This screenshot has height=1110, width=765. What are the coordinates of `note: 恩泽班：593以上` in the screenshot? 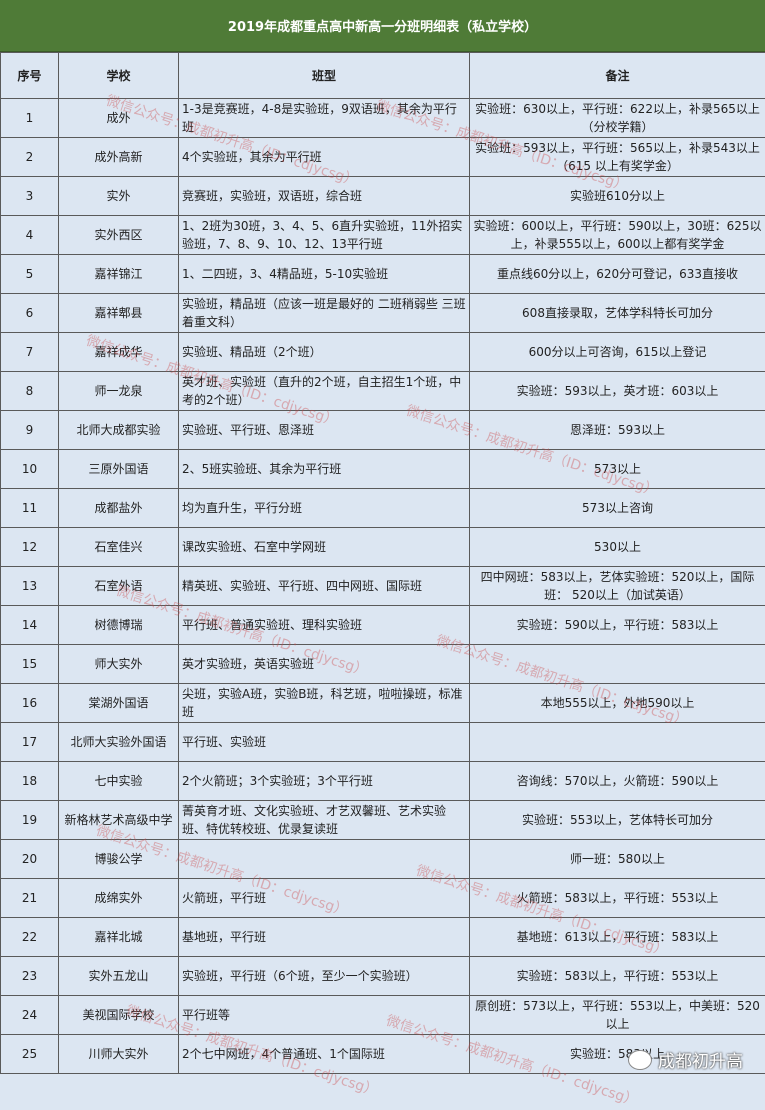 It's located at (617, 430).